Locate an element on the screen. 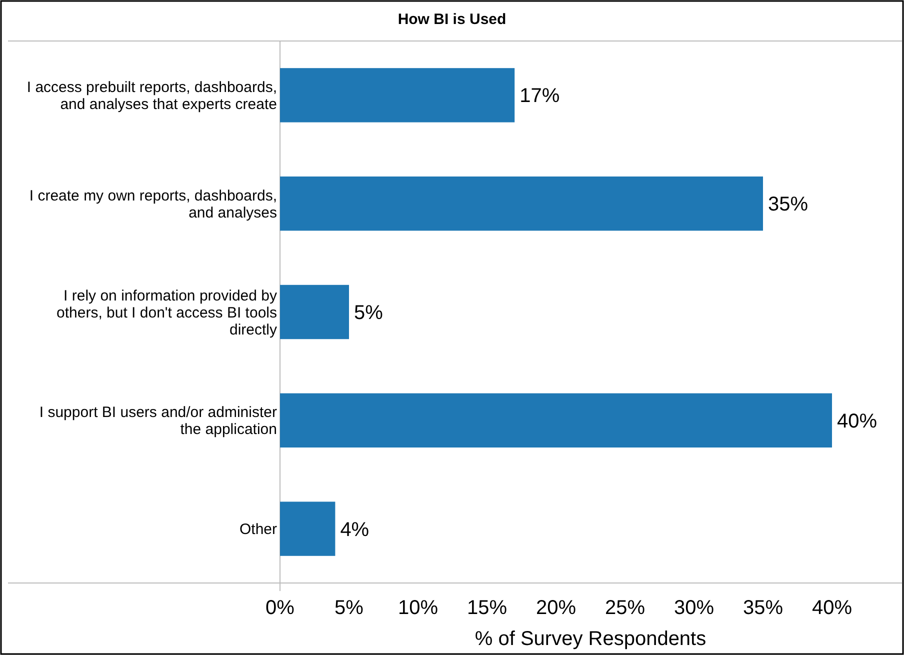 Image resolution: width=904 pixels, height=655 pixels. x-tick-label: 30% is located at coordinates (694, 608).